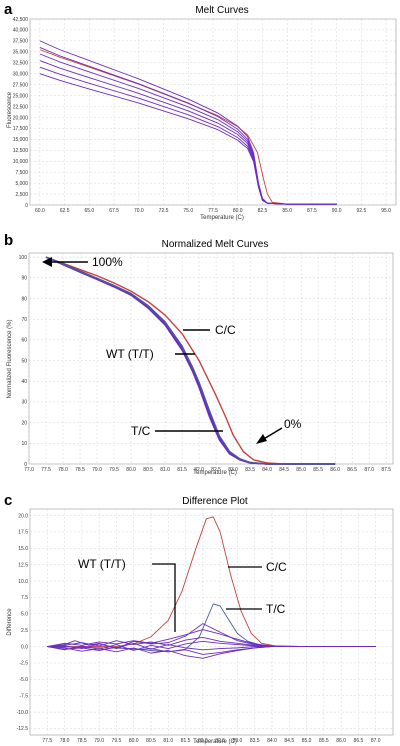 The width and height of the screenshot is (400, 746). Describe the element at coordinates (168, 741) in the screenshot. I see `x-tick-label: 81.0` at that location.